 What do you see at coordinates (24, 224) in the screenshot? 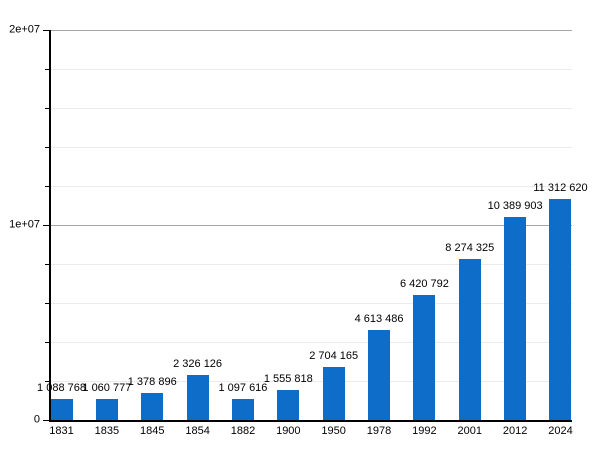
I see `y-axis-label-1e+07: 1e+07` at bounding box center [24, 224].